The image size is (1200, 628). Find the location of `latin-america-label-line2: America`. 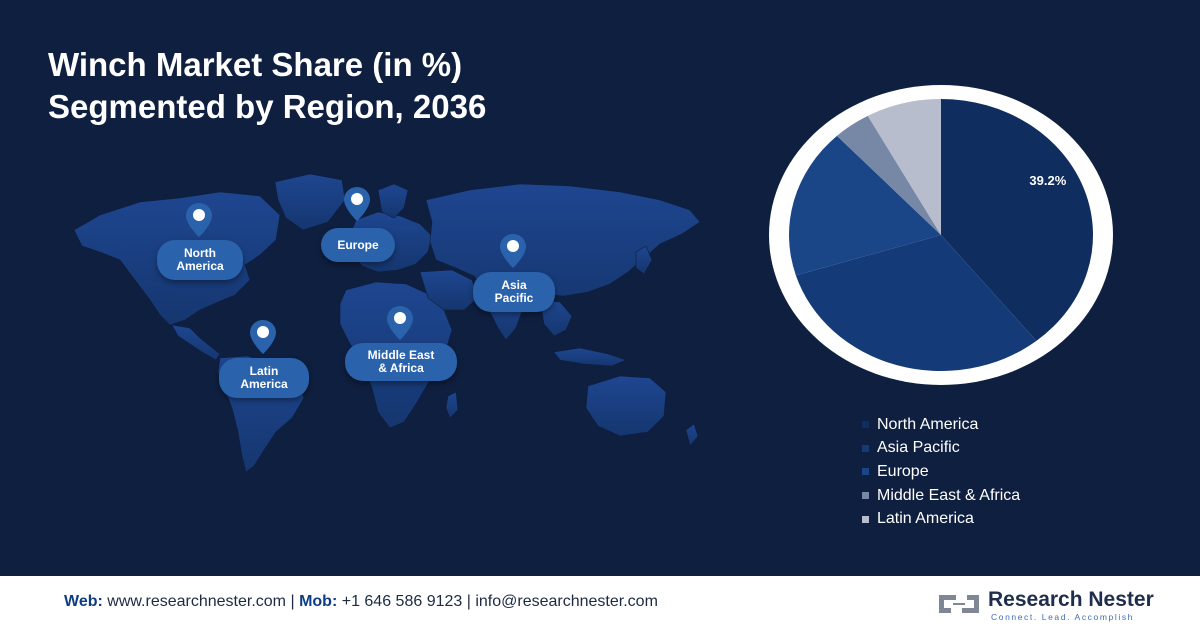

latin-america-label-line2: America is located at coordinates (264, 384).